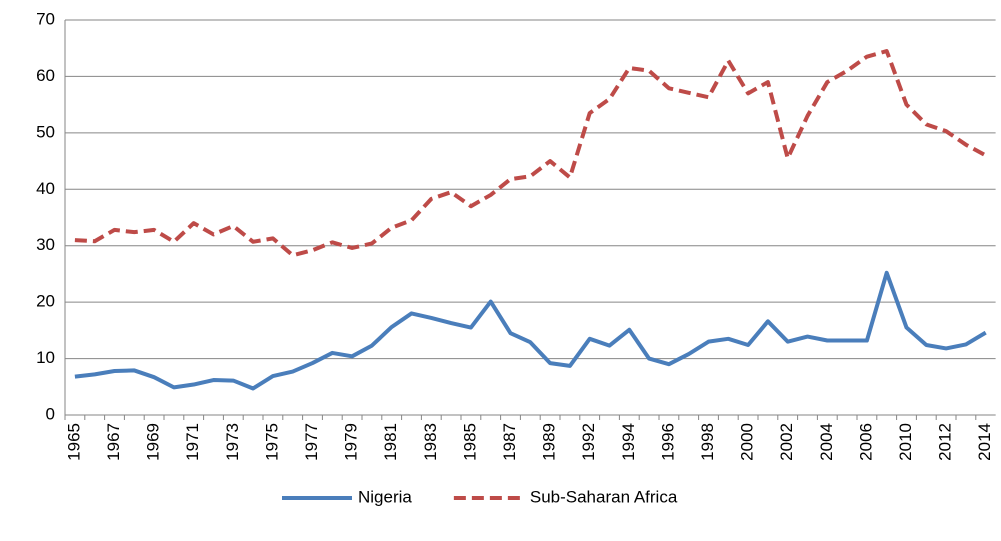  What do you see at coordinates (351, 442) in the screenshot?
I see `x-tick-label: 1979` at bounding box center [351, 442].